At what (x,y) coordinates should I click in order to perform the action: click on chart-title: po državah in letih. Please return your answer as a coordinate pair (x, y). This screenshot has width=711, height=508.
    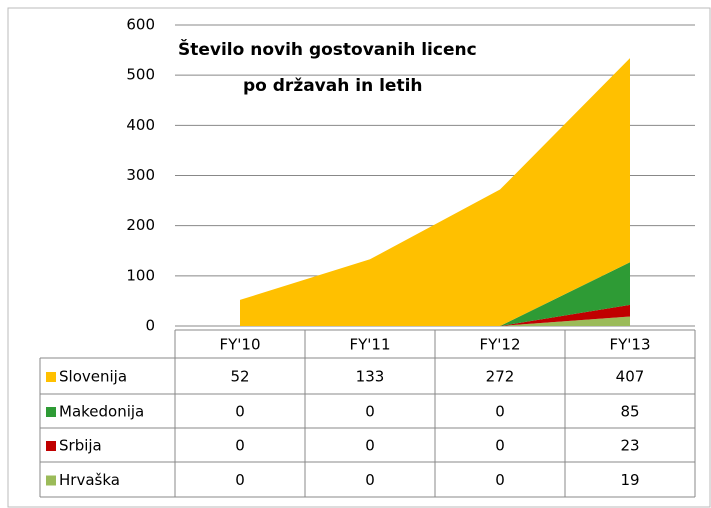
    Looking at the image, I should click on (333, 86).